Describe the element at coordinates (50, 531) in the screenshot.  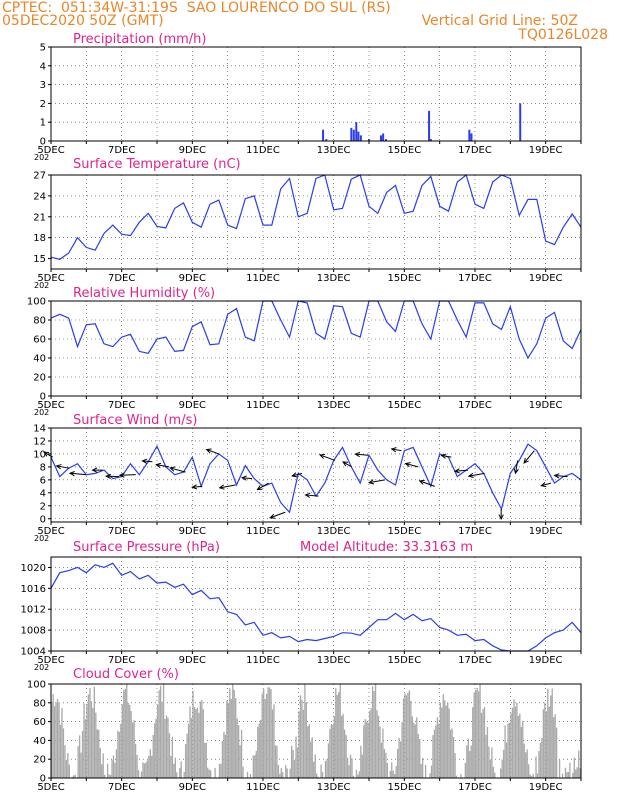
I see `x-tick-label: 5DEC` at that location.